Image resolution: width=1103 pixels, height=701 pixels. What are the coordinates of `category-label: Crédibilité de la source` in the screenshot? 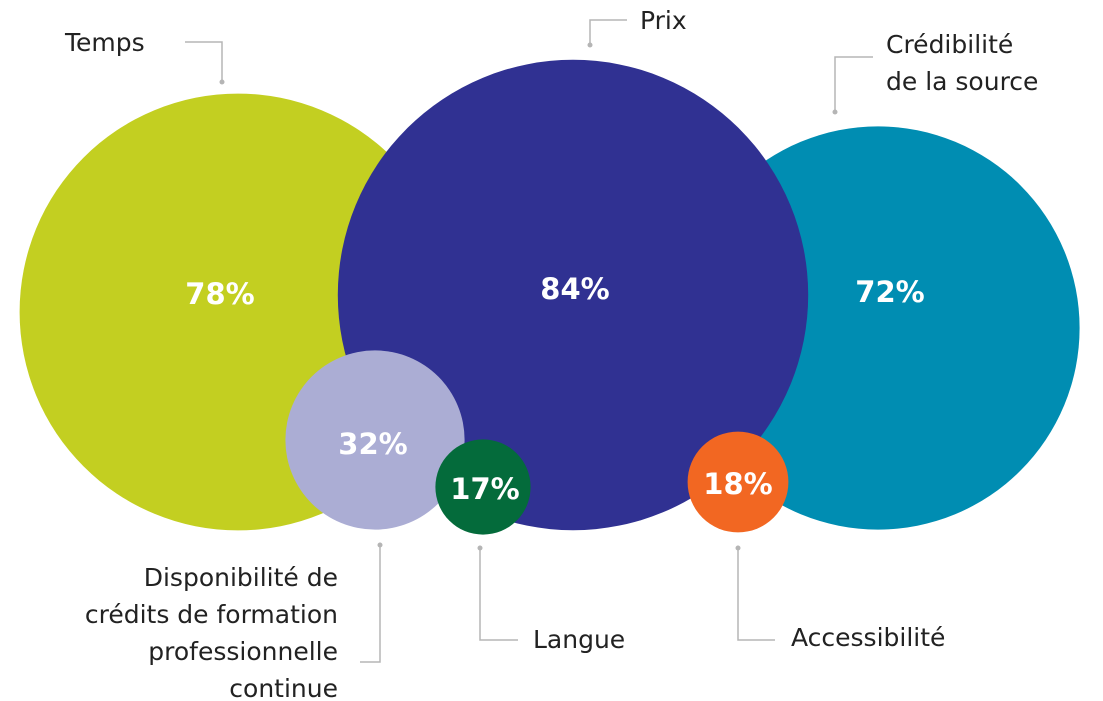 It's located at (962, 63).